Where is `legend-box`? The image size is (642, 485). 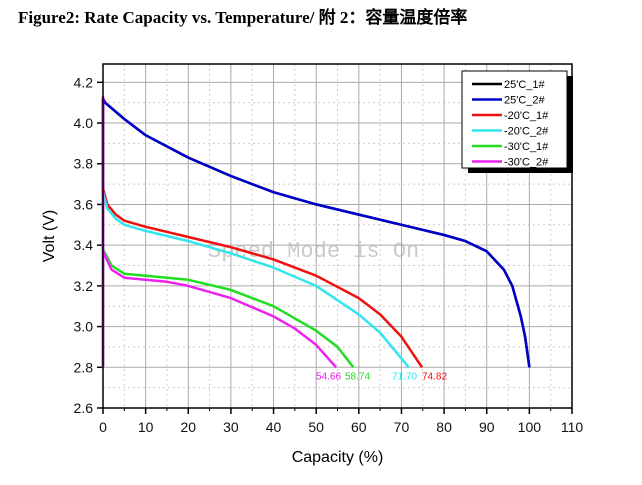 legend-box is located at coordinates (514, 119).